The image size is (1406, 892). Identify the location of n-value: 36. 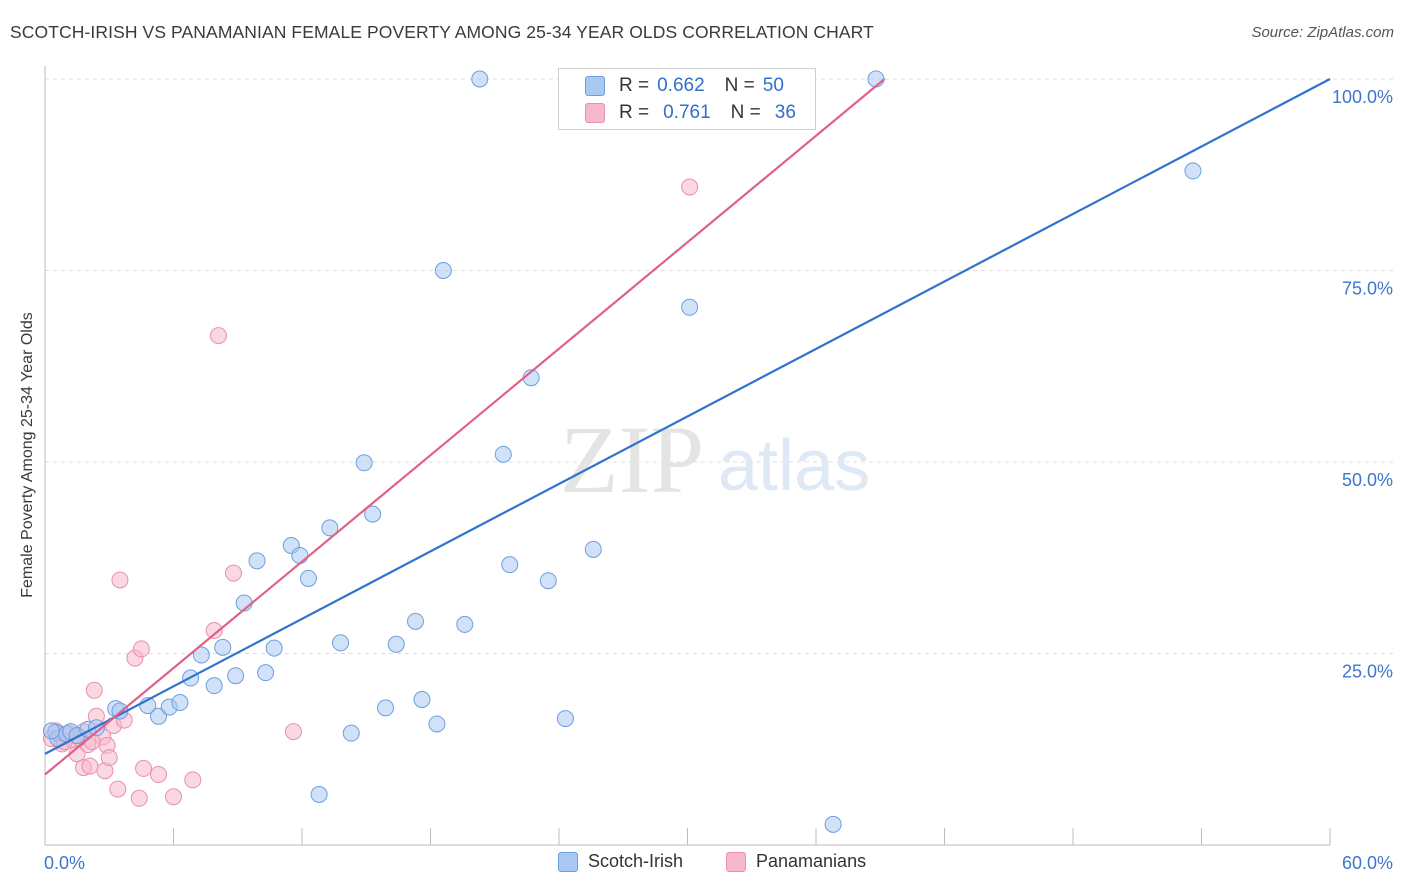
(785, 112).